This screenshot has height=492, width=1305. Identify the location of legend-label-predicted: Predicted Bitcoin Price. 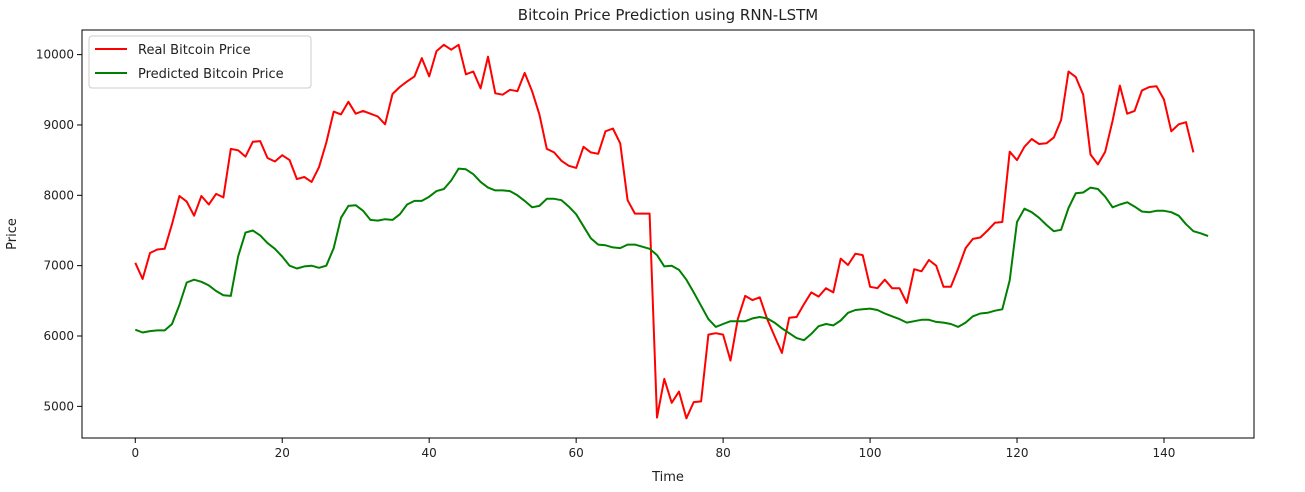
(211, 74).